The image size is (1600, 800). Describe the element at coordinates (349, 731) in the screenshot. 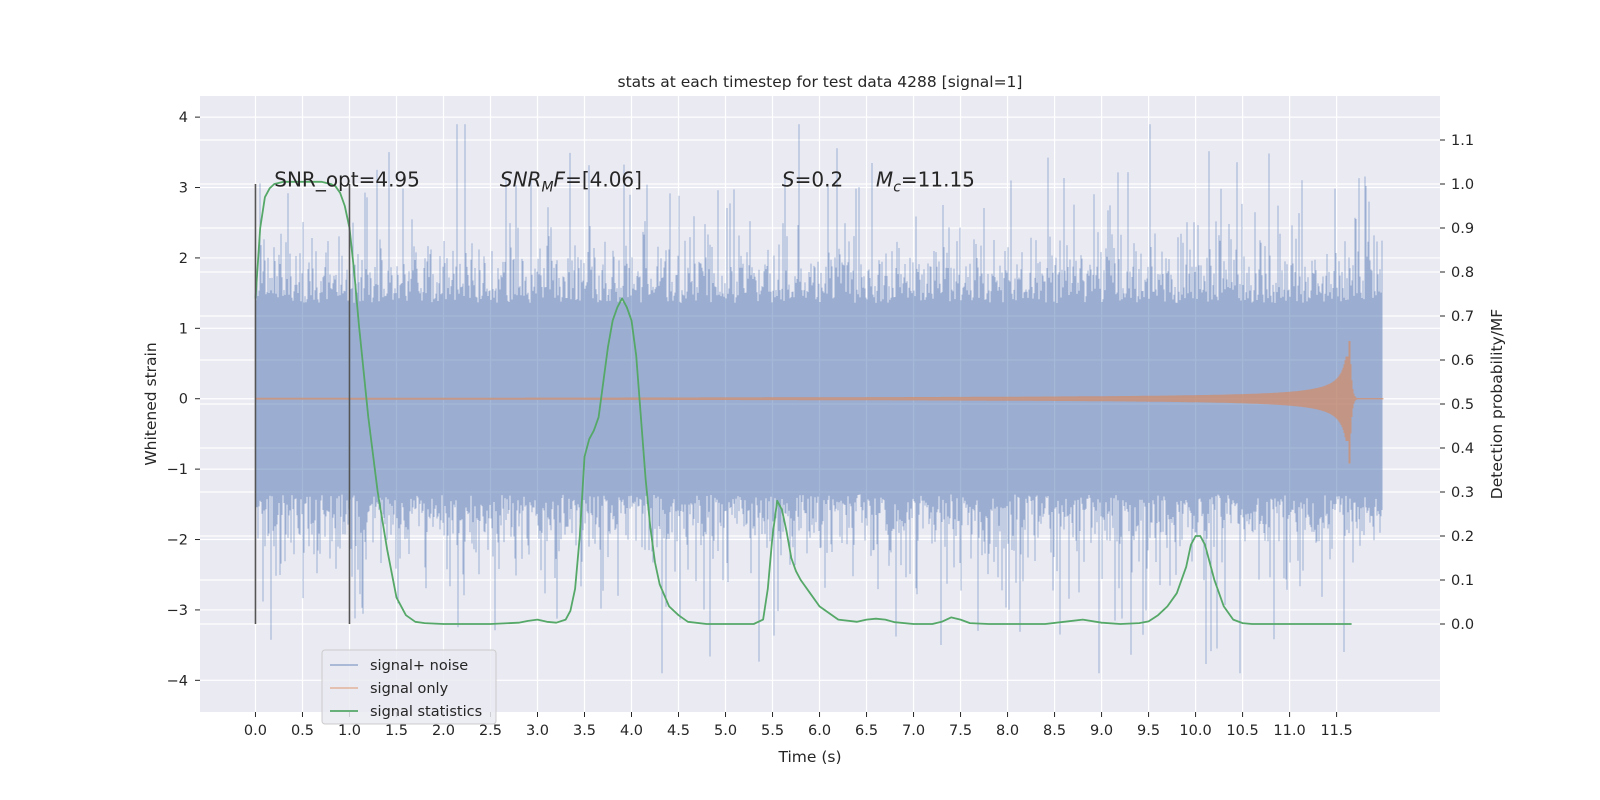

I see `x-tick-label: 1.0` at that location.